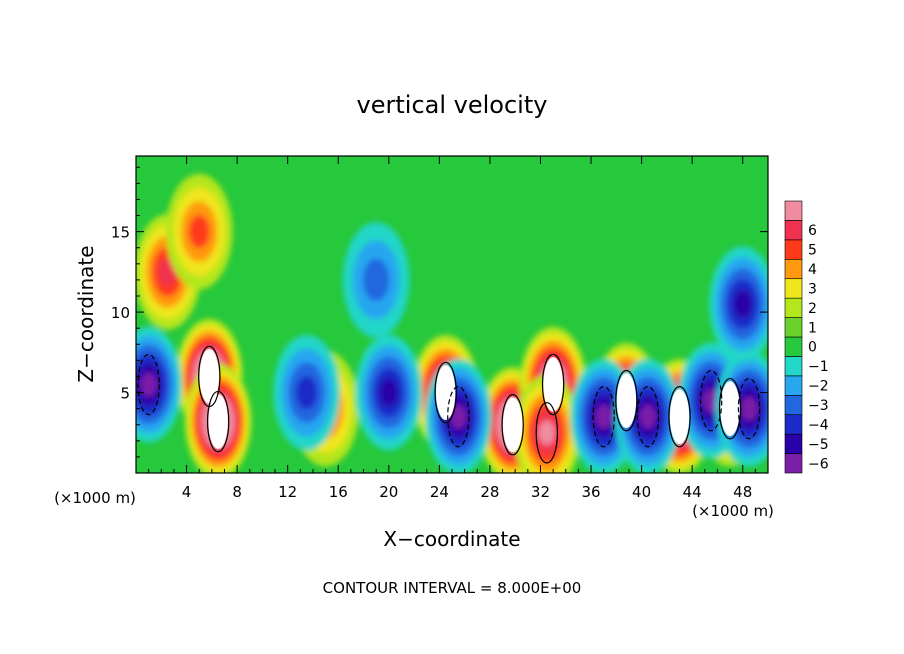 The width and height of the screenshot is (904, 654). What do you see at coordinates (812, 231) in the screenshot?
I see `colorbar-label: 6` at bounding box center [812, 231].